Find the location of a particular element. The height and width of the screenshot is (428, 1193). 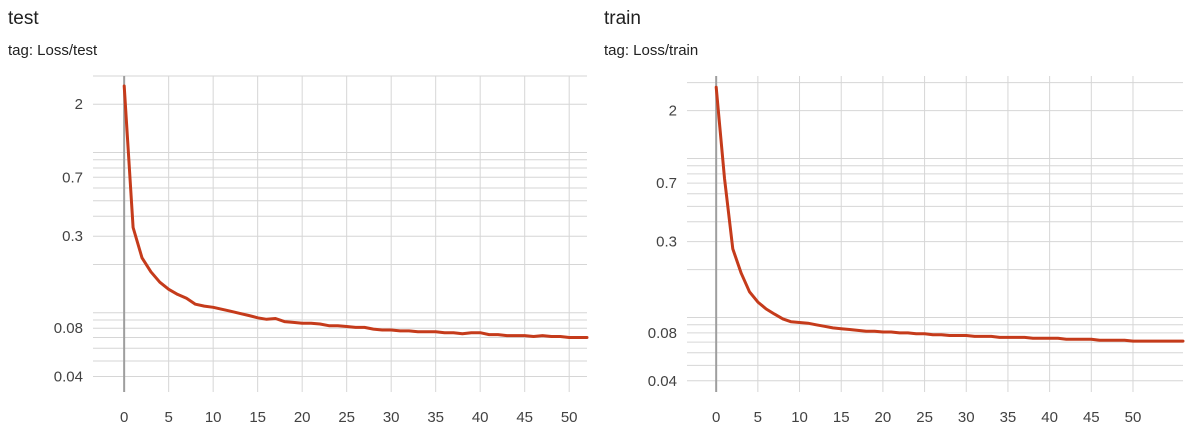

chart-subtitle: tag: Loss/test is located at coordinates (53, 50).